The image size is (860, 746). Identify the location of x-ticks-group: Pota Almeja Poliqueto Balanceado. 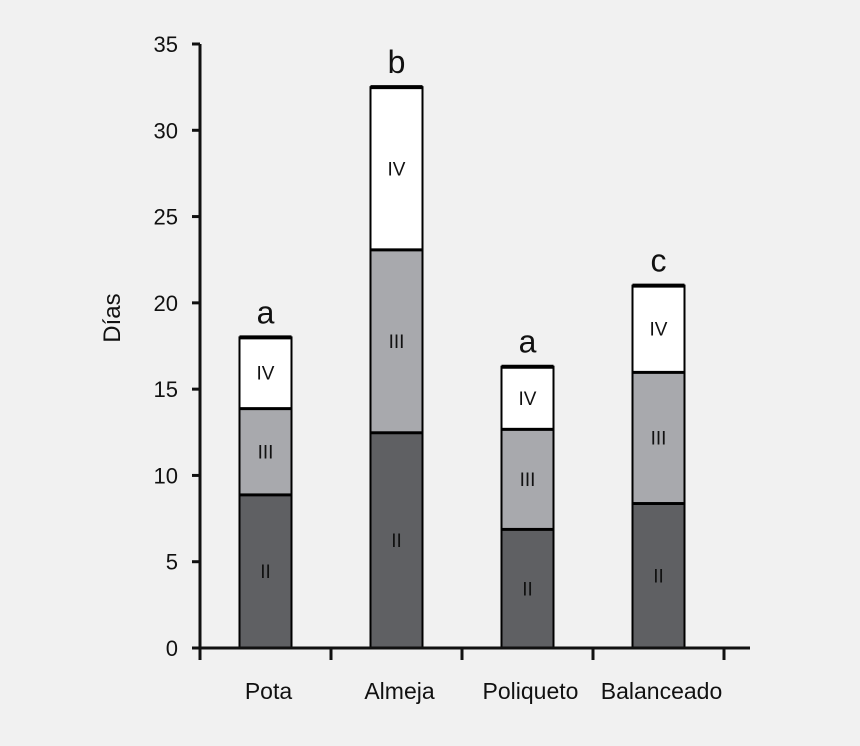
(462, 676).